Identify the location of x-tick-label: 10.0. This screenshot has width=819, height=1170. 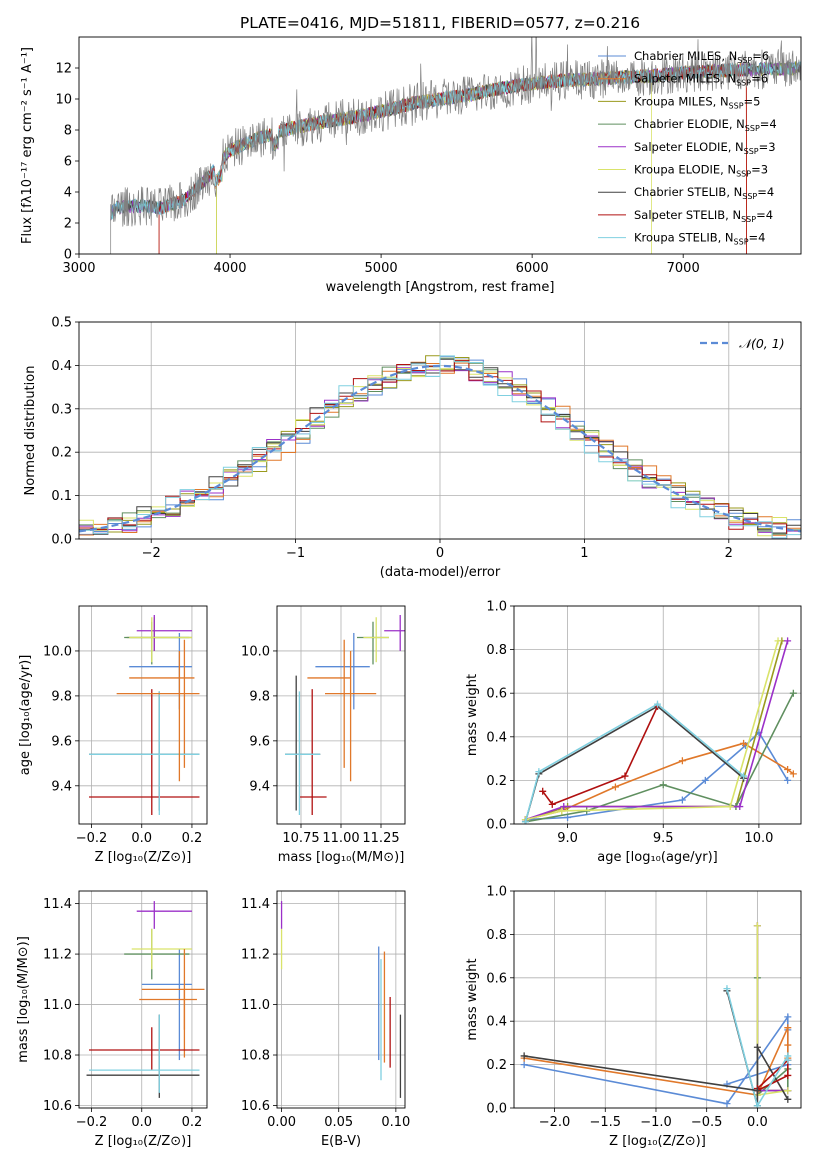
(758, 838).